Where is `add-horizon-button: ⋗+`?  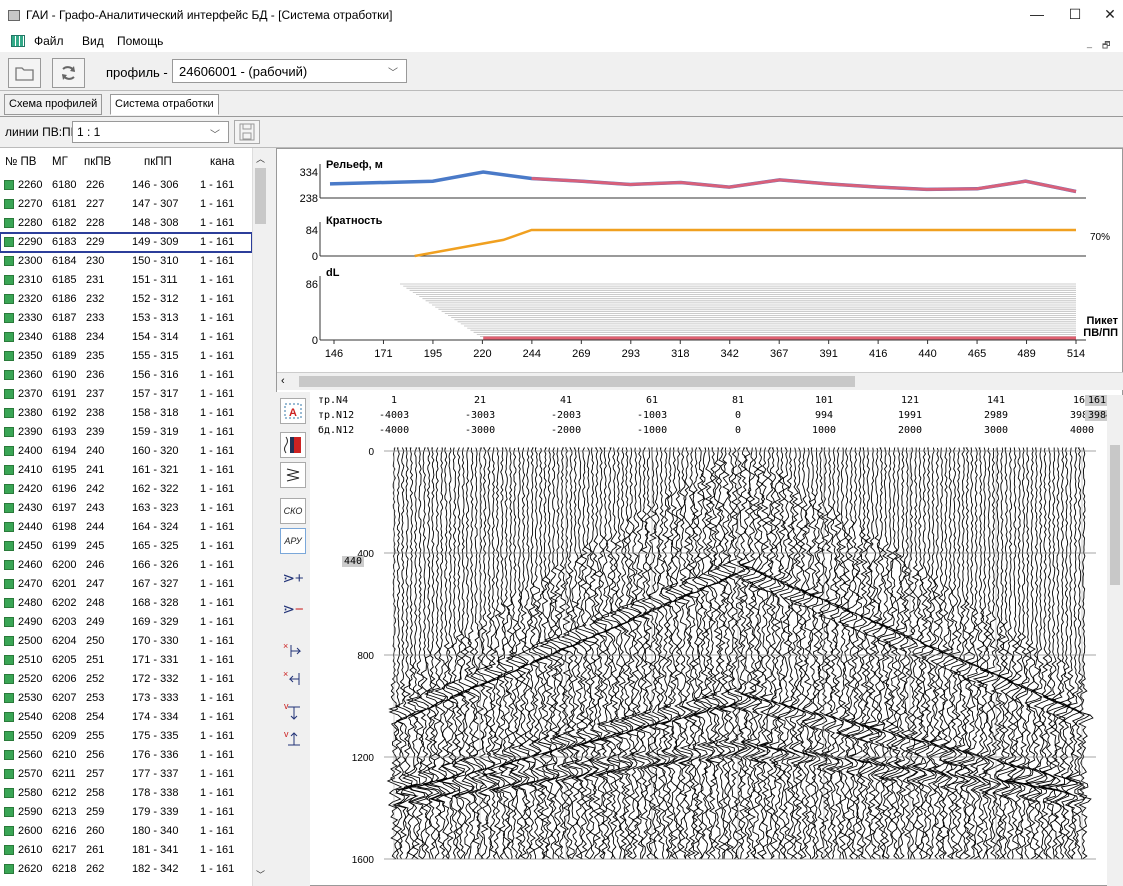 add-horizon-button: ⋗+ is located at coordinates (293, 579).